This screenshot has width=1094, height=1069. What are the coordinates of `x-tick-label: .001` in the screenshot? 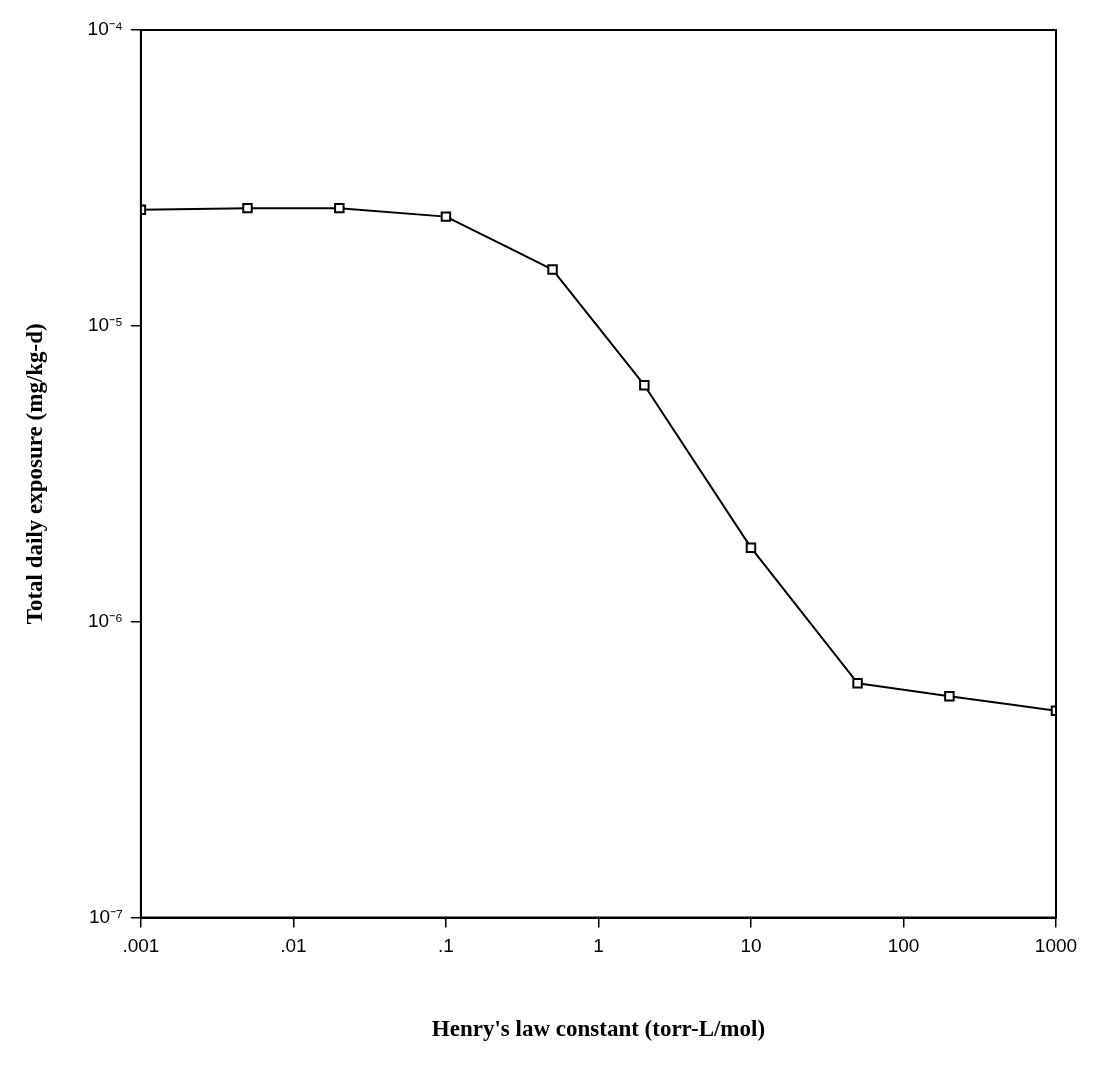 It's located at (141, 946).